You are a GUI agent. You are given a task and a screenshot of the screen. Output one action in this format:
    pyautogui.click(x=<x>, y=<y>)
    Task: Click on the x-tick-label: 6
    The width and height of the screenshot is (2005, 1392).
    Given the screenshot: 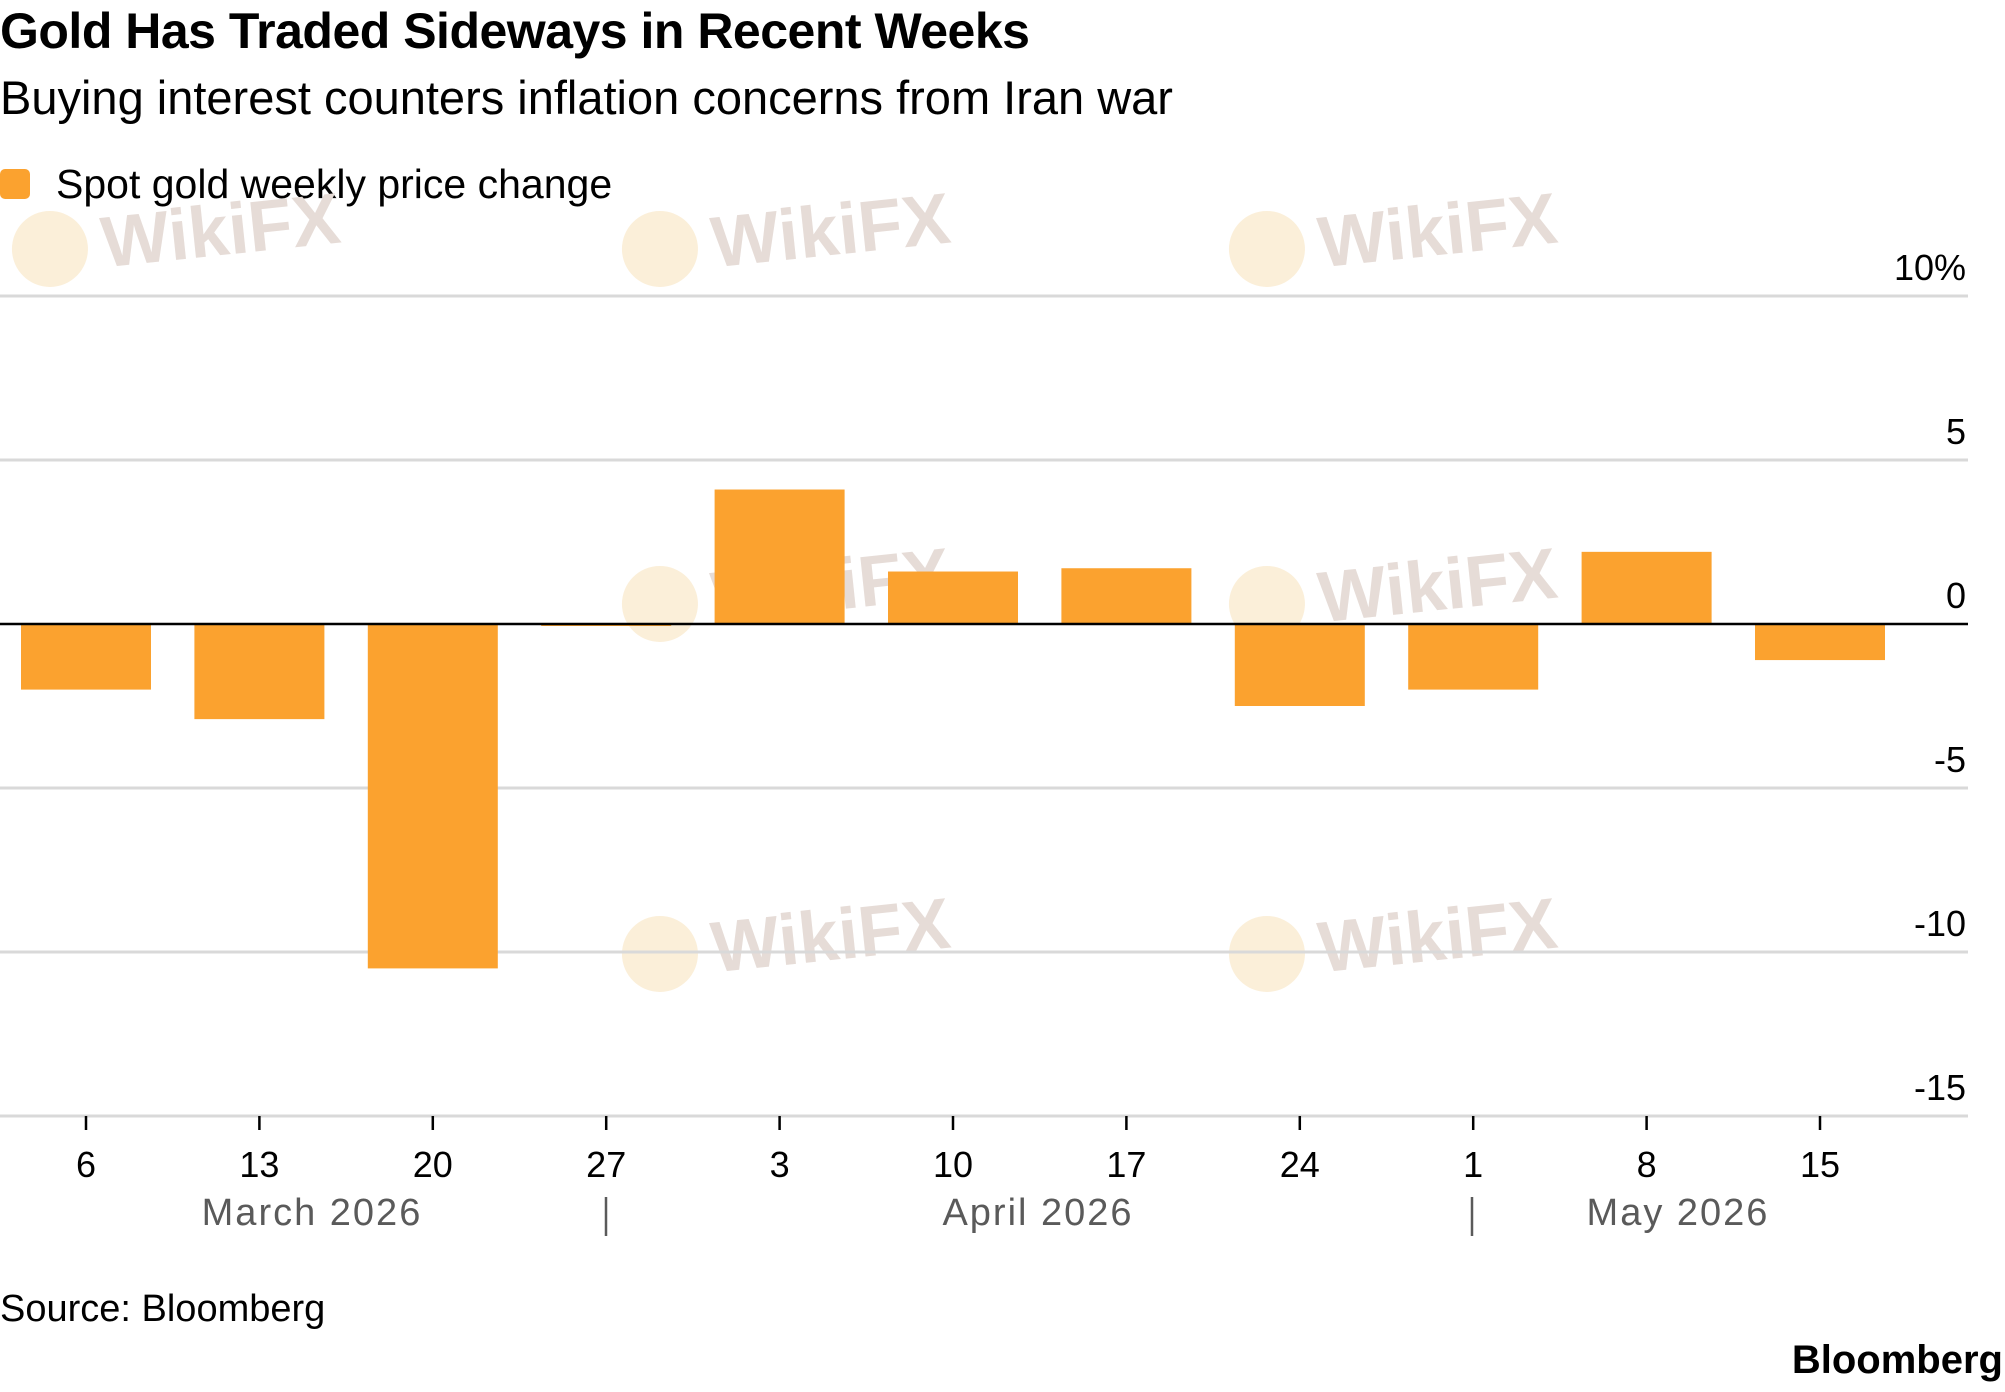 What is the action you would take?
    pyautogui.click(x=86, y=1164)
    